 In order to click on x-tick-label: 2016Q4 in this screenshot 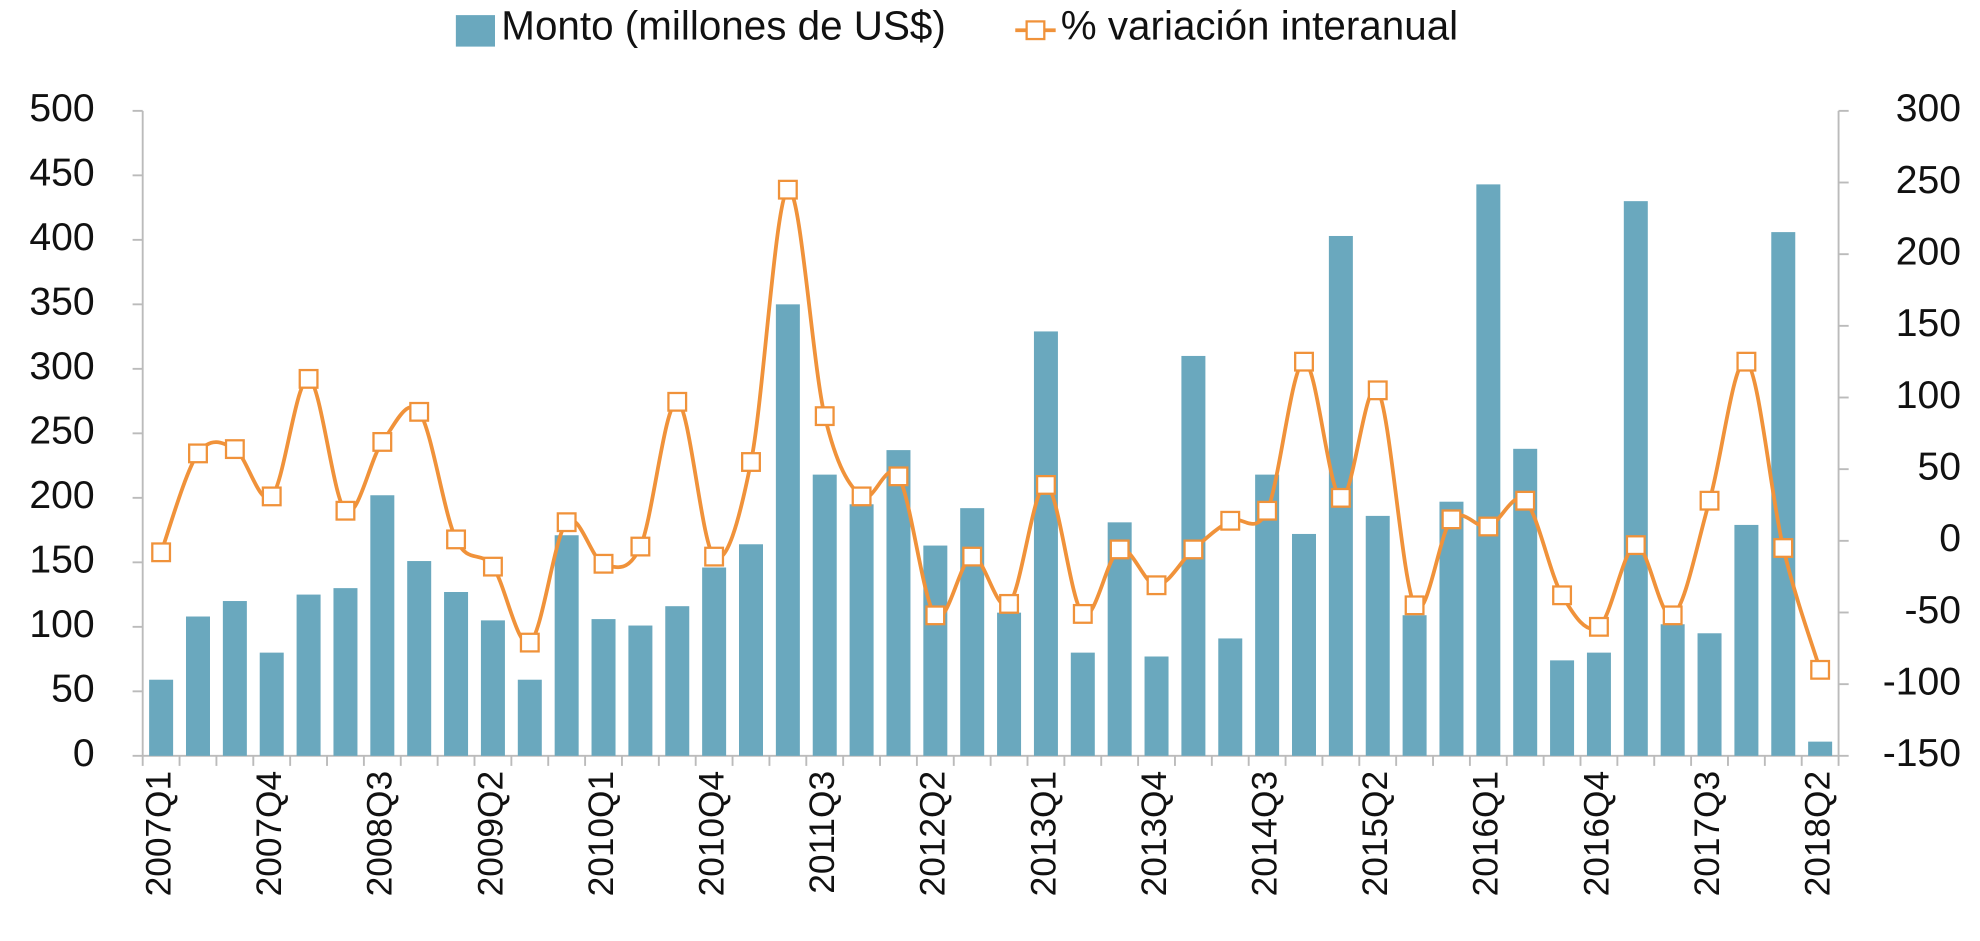, I will do `click(1596, 833)`.